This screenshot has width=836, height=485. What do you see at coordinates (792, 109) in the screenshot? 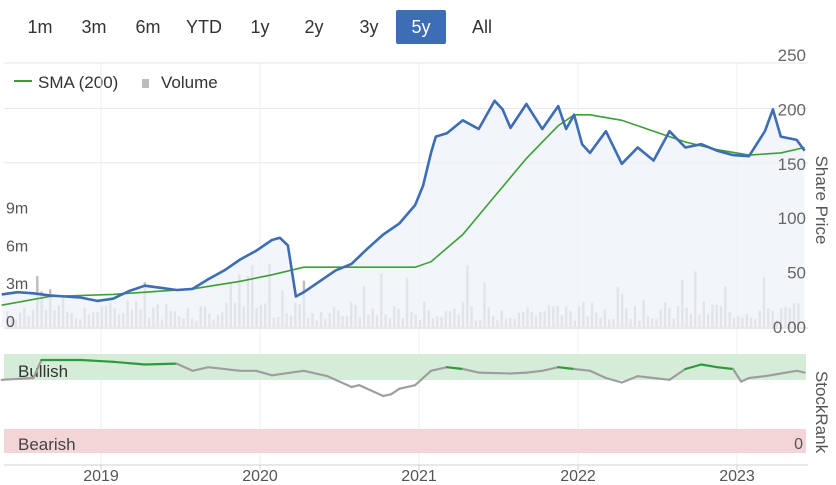
I see `price-tick-label: 200` at bounding box center [792, 109].